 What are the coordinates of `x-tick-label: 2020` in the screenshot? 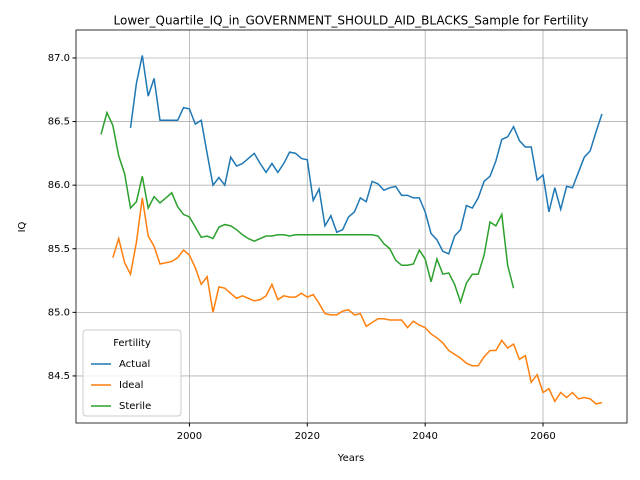 It's located at (307, 436).